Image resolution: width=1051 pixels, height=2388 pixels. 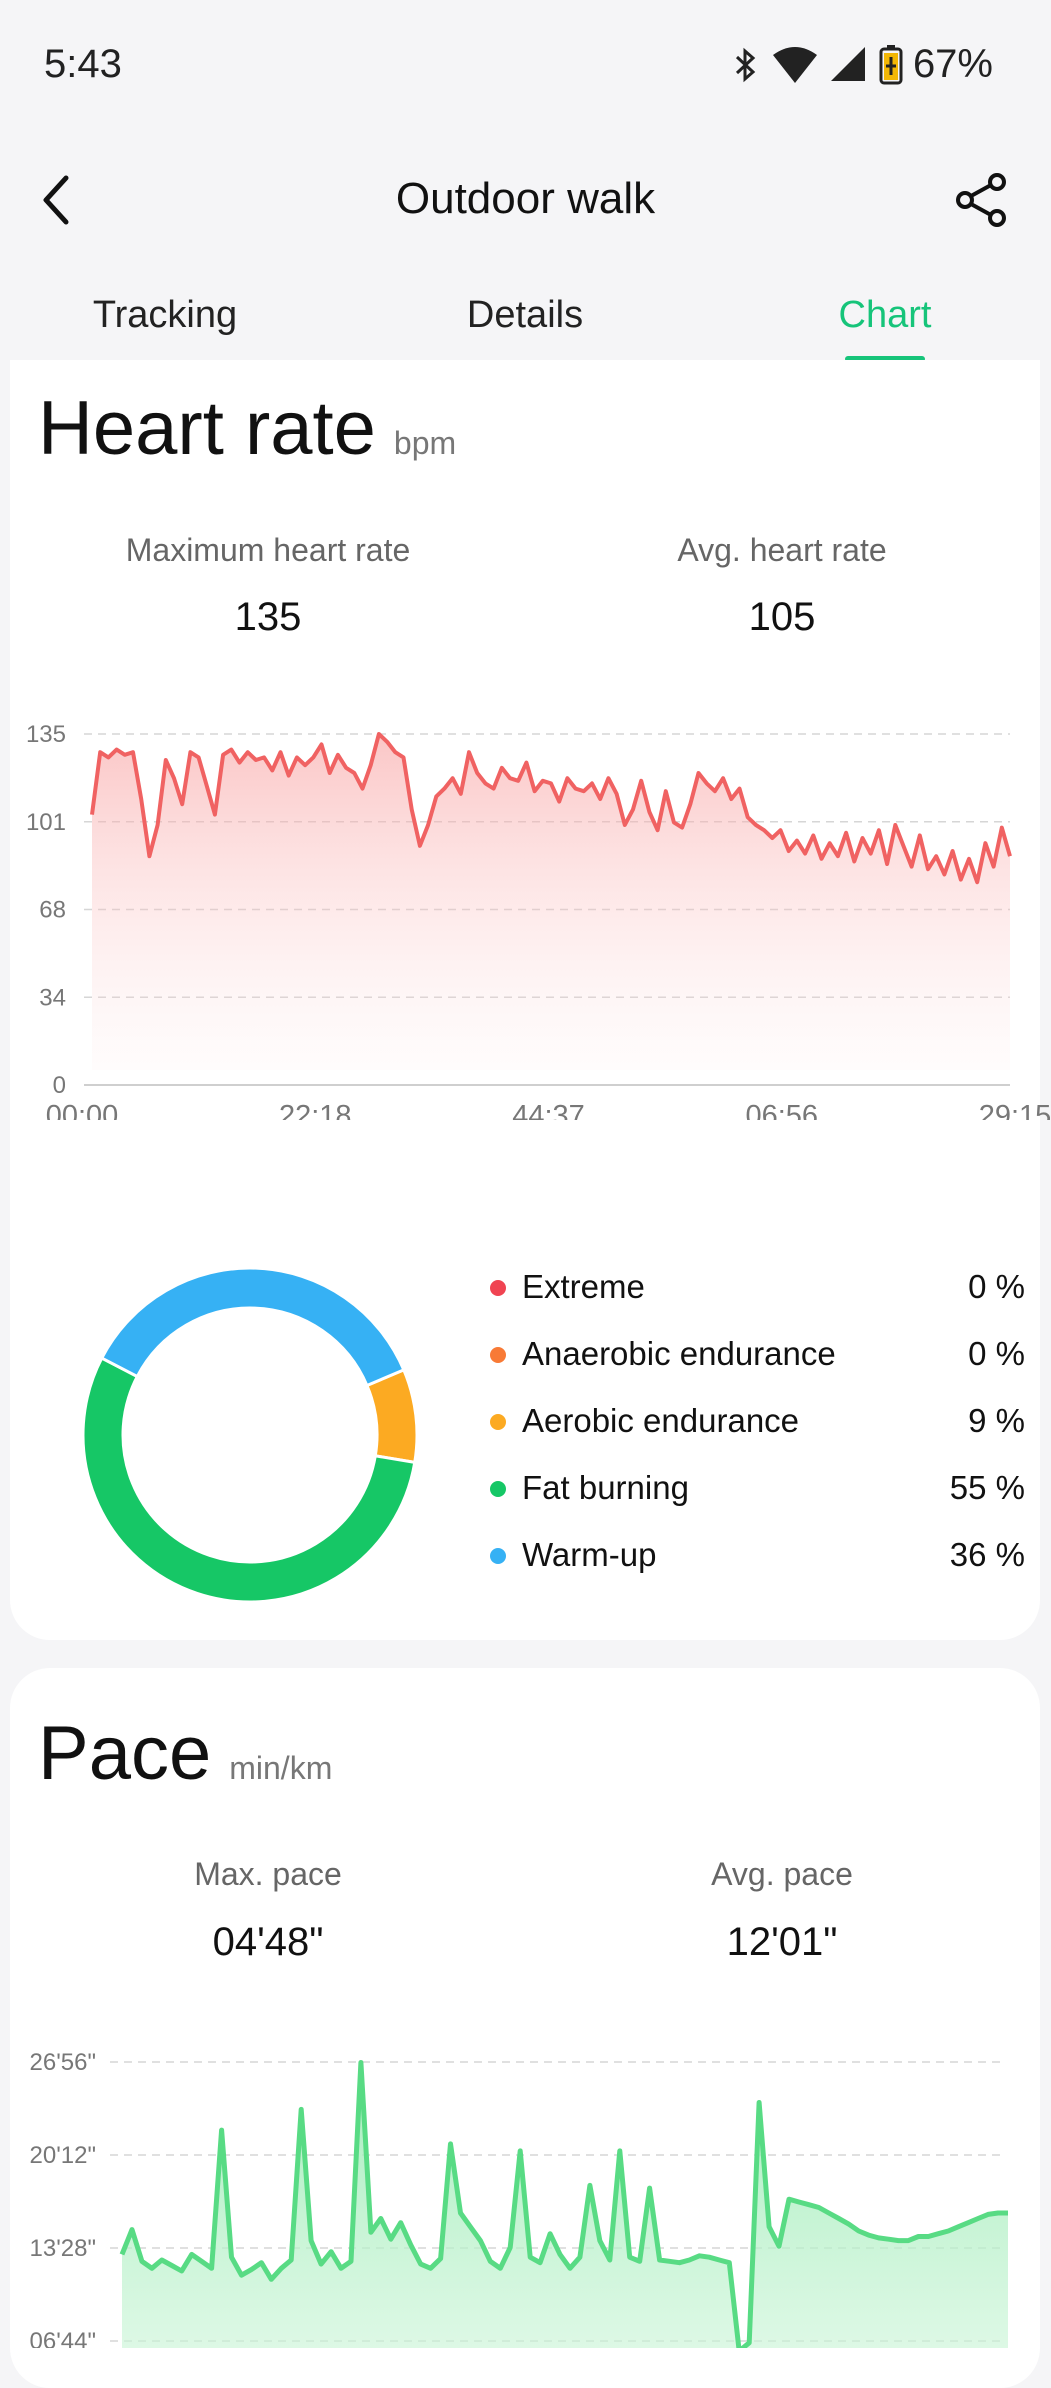 What do you see at coordinates (207, 428) in the screenshot?
I see `heart-rate-title-text: Heart rate` at bounding box center [207, 428].